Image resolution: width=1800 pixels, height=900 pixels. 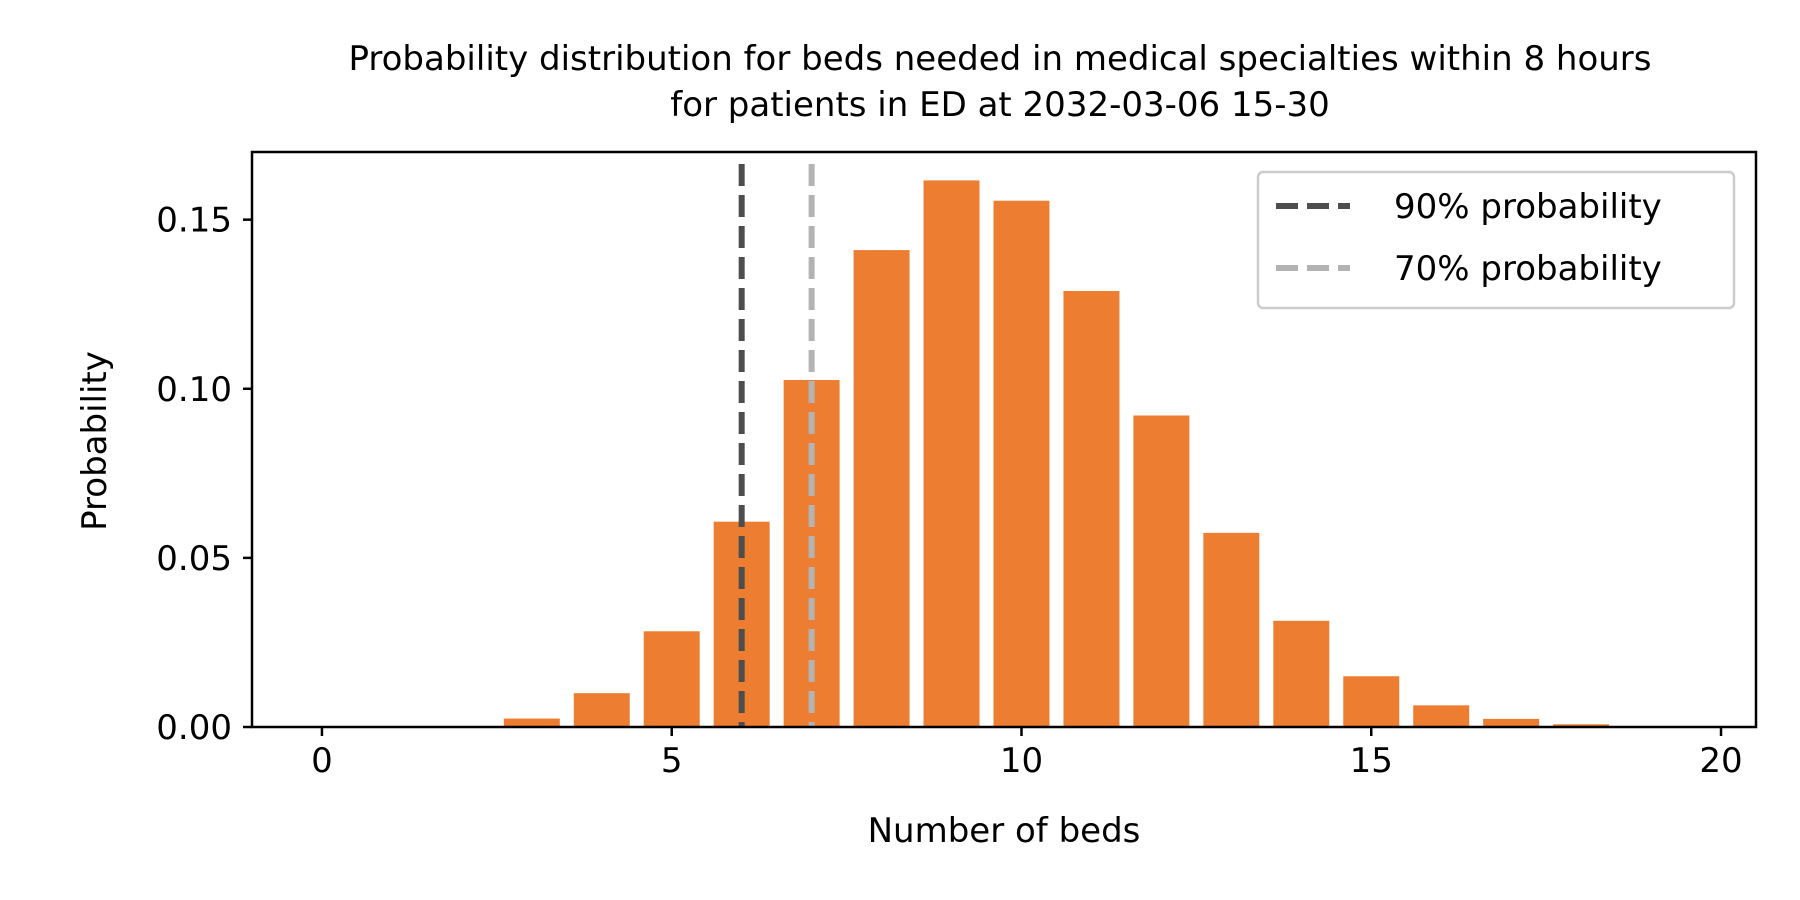 I want to click on x-tick-label: 15, so click(x=1371, y=761).